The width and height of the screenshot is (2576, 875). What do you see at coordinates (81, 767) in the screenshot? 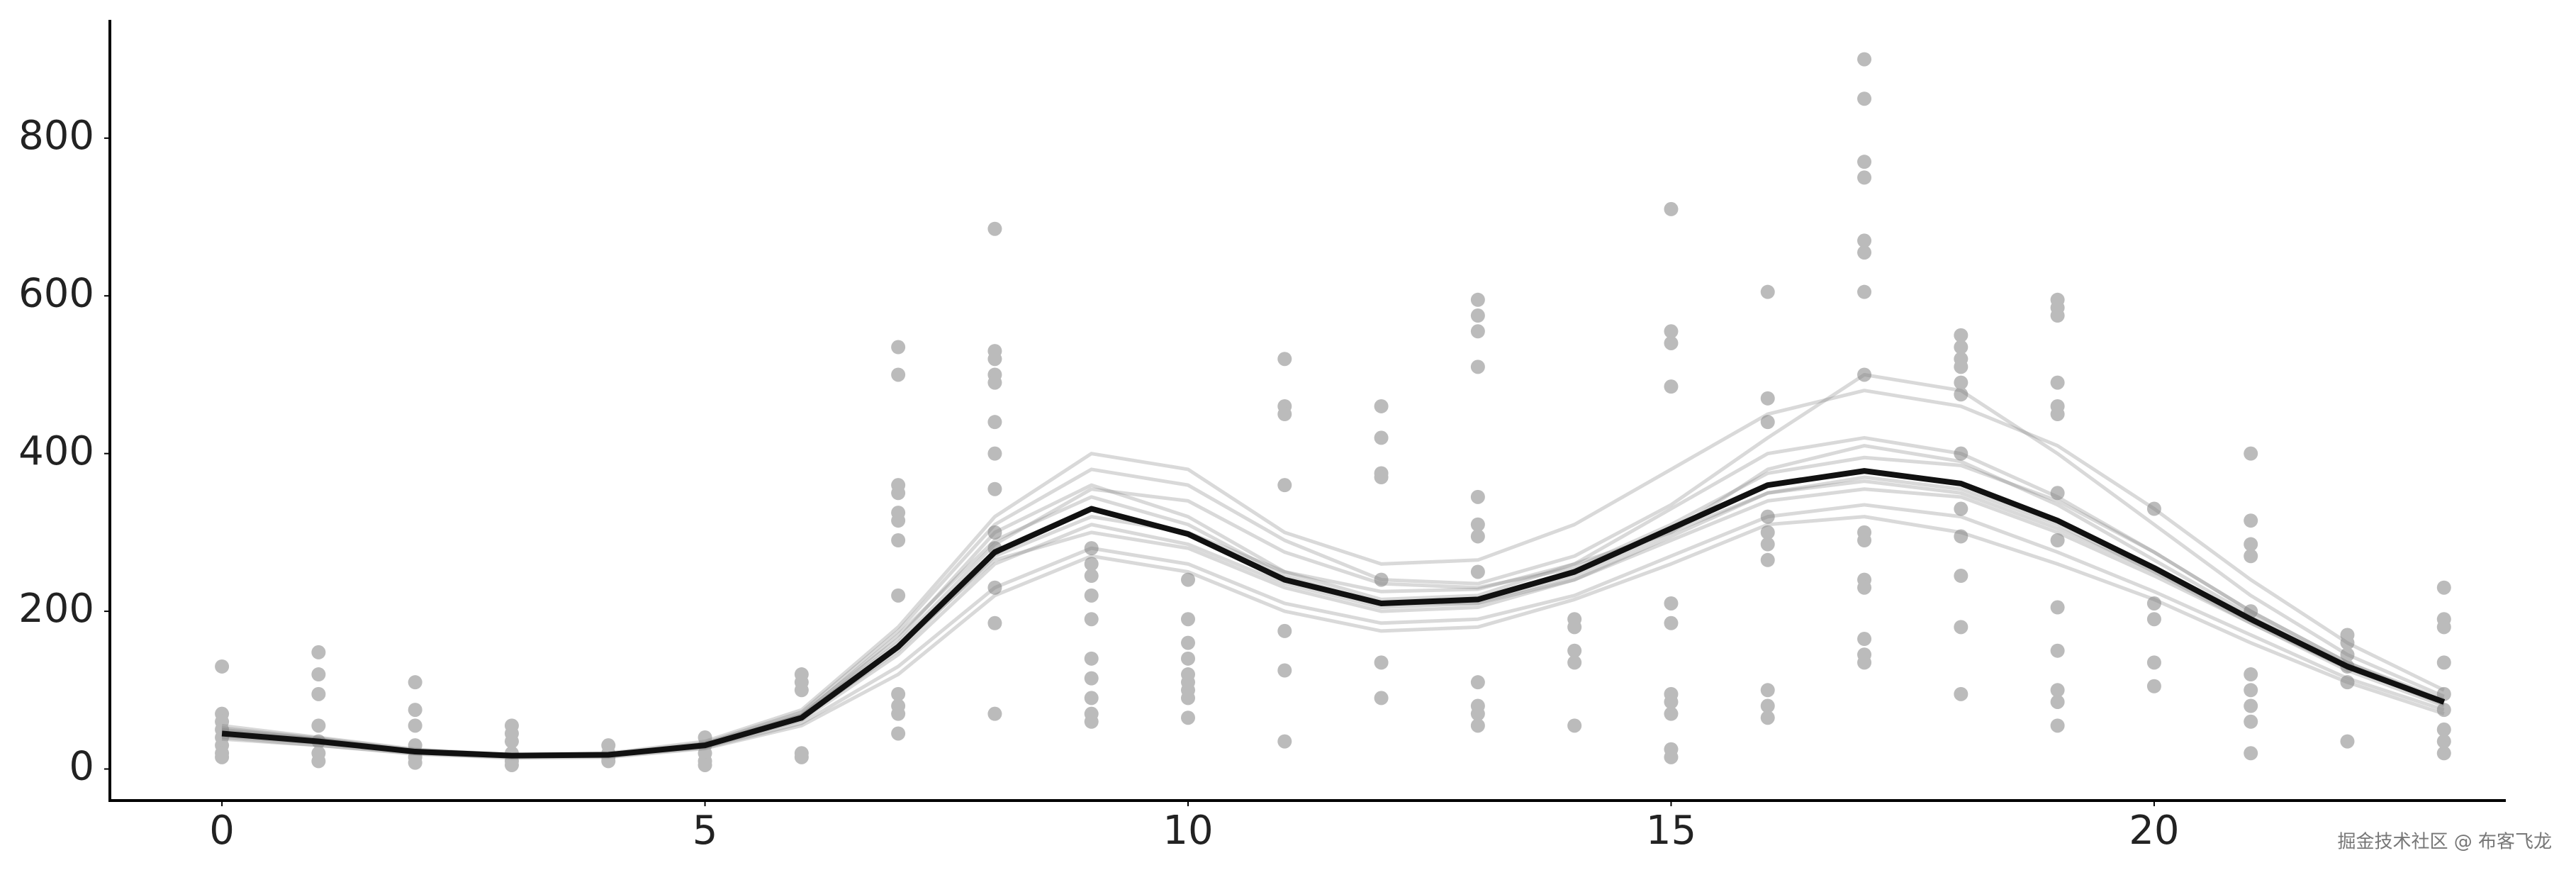
I see `y-tick-label: 0` at bounding box center [81, 767].